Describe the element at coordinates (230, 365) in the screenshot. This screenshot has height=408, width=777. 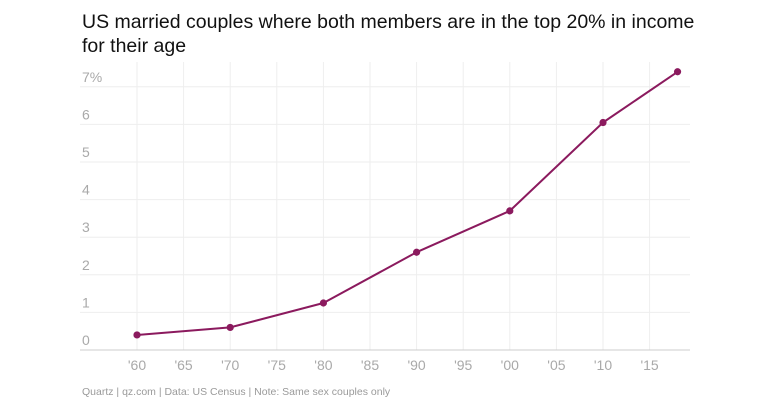
I see `x-tick-label: '70` at that location.